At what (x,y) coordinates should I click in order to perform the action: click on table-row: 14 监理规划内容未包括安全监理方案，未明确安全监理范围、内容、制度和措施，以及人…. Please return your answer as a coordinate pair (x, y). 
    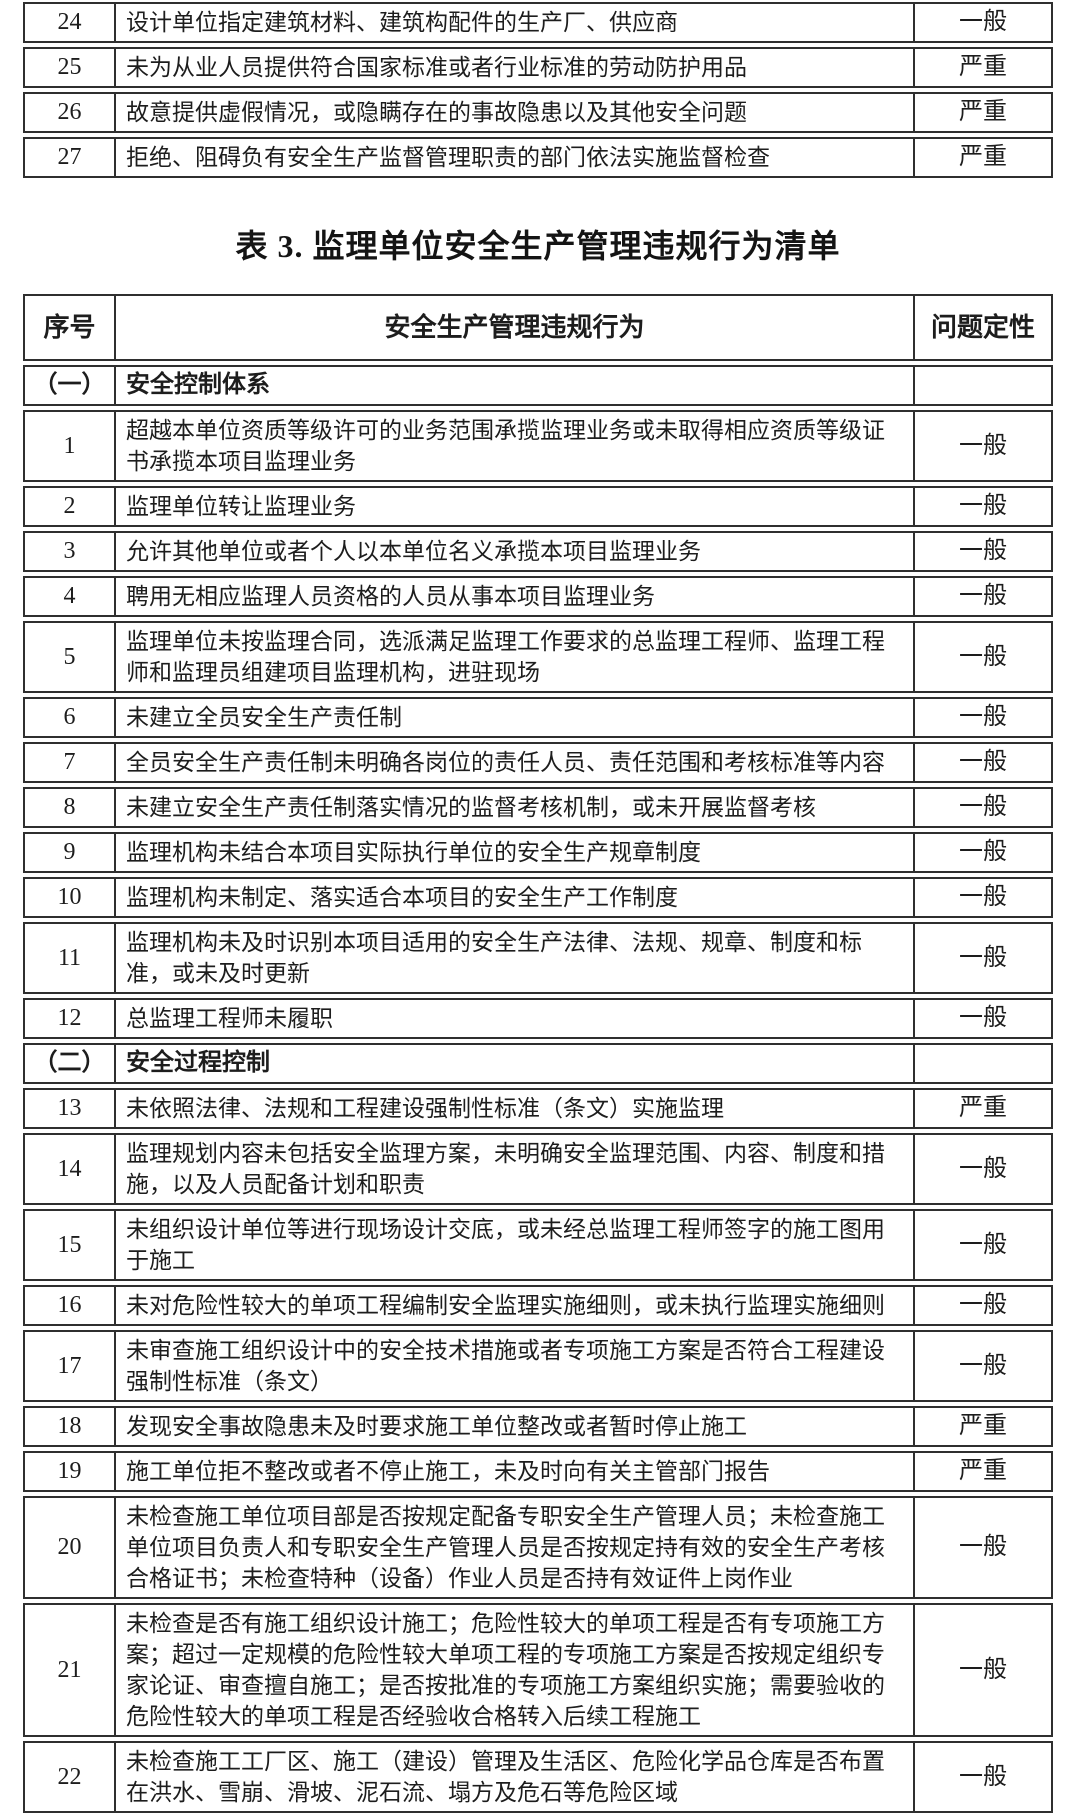
    Looking at the image, I should click on (538, 1169).